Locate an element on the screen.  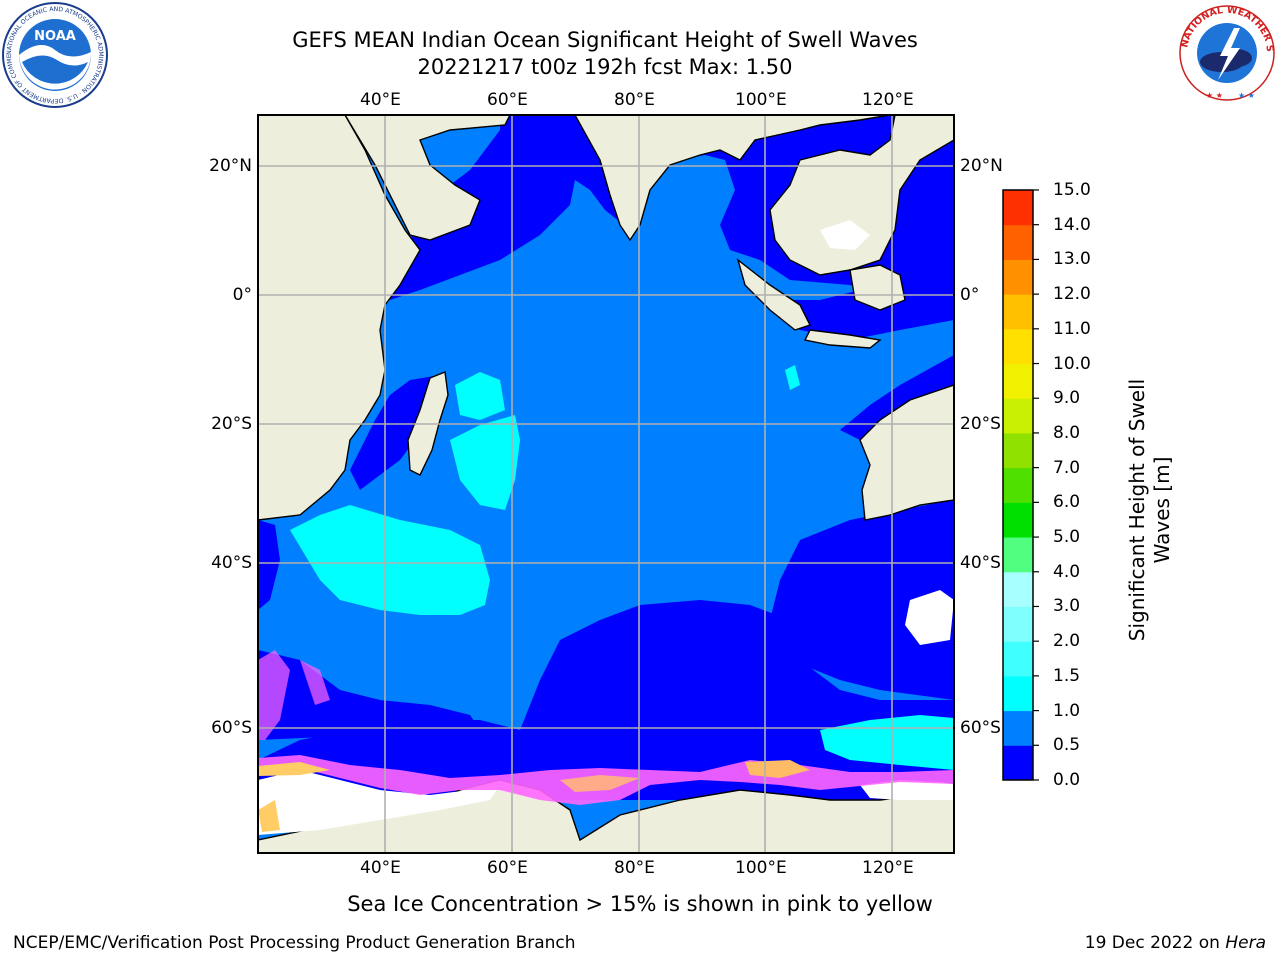
colorbar-tick-label: 12.0 is located at coordinates (1072, 294).